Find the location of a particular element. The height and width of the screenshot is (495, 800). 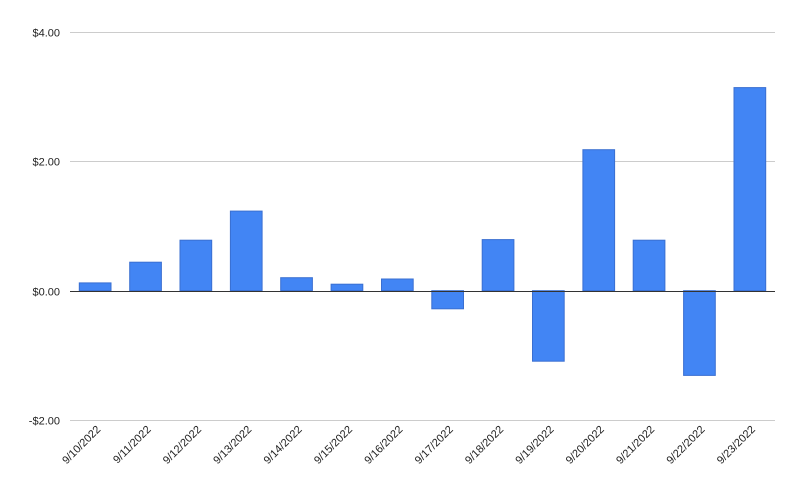

x-tick-label: 9/12/2022 is located at coordinates (182, 445).